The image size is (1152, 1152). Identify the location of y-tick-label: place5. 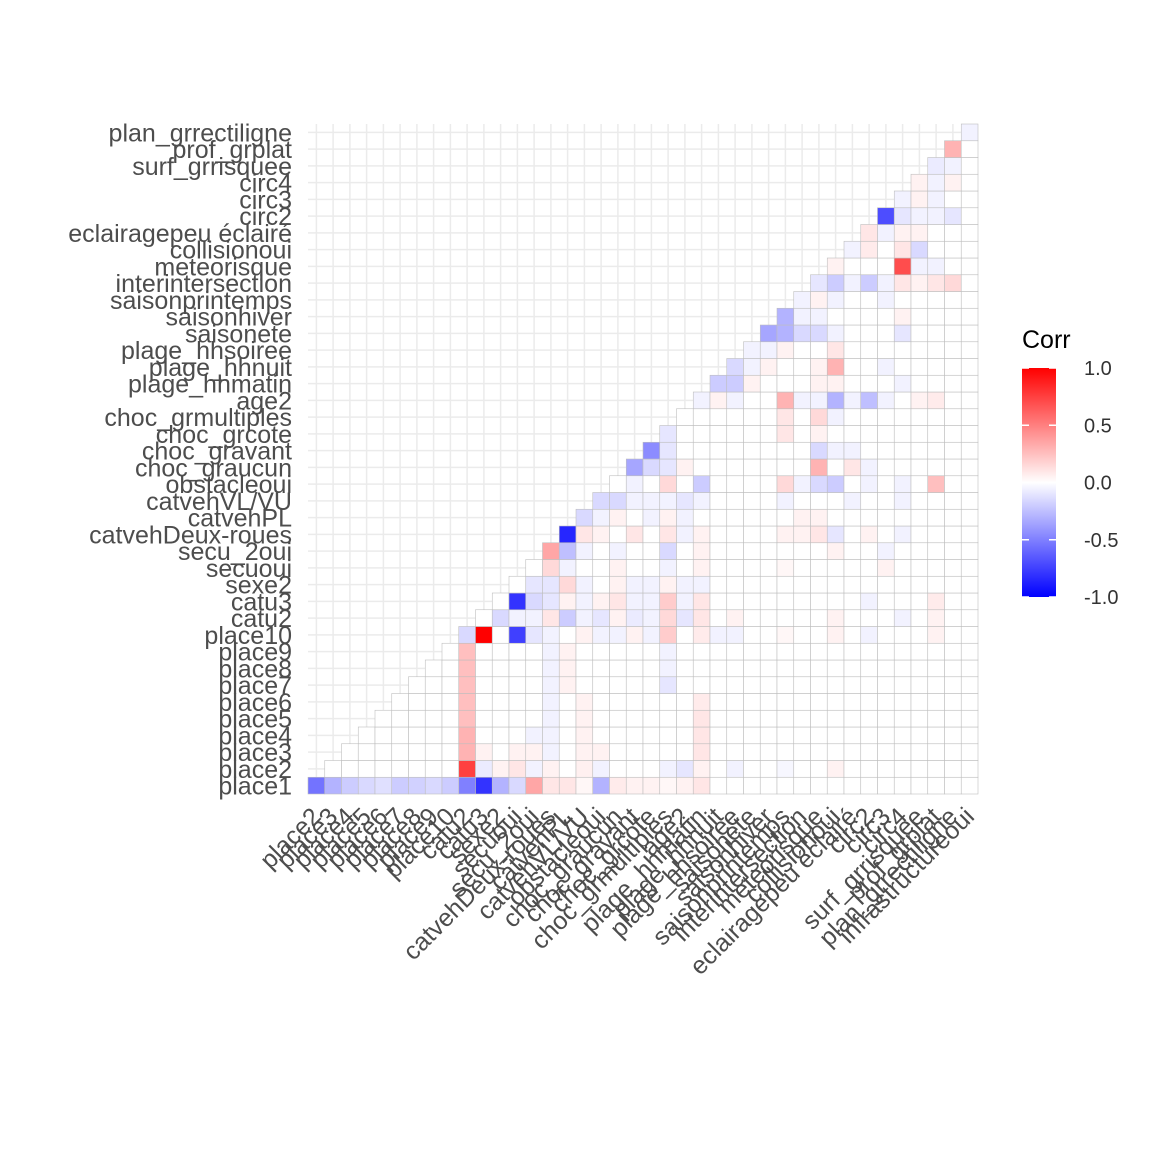
(255, 720).